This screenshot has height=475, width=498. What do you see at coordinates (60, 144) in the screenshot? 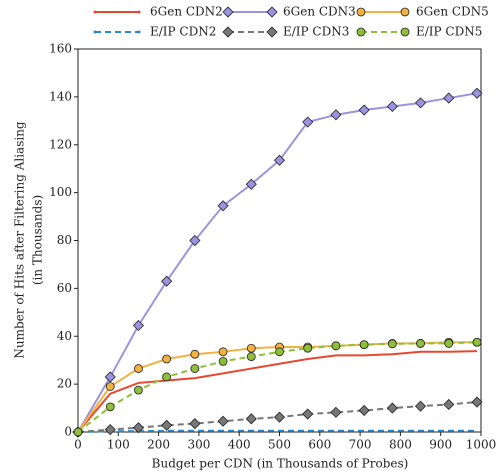
I see `y-tick-label: 120` at bounding box center [60, 144].